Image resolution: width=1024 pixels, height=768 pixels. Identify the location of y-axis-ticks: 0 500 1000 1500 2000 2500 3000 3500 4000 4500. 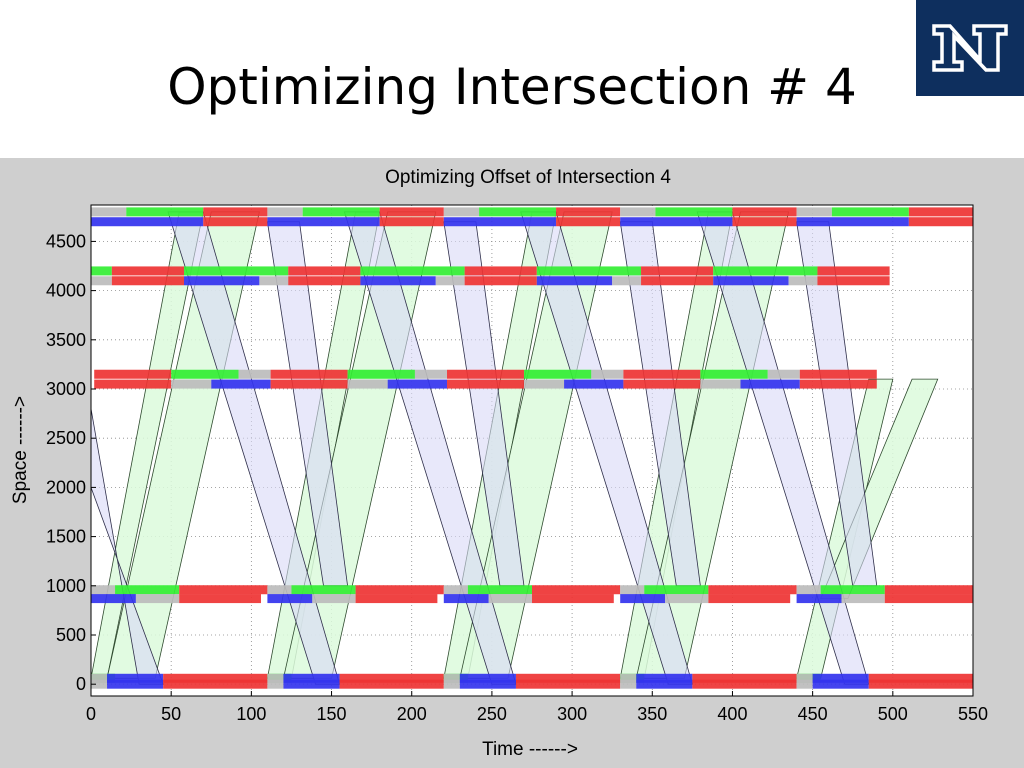
(71, 462).